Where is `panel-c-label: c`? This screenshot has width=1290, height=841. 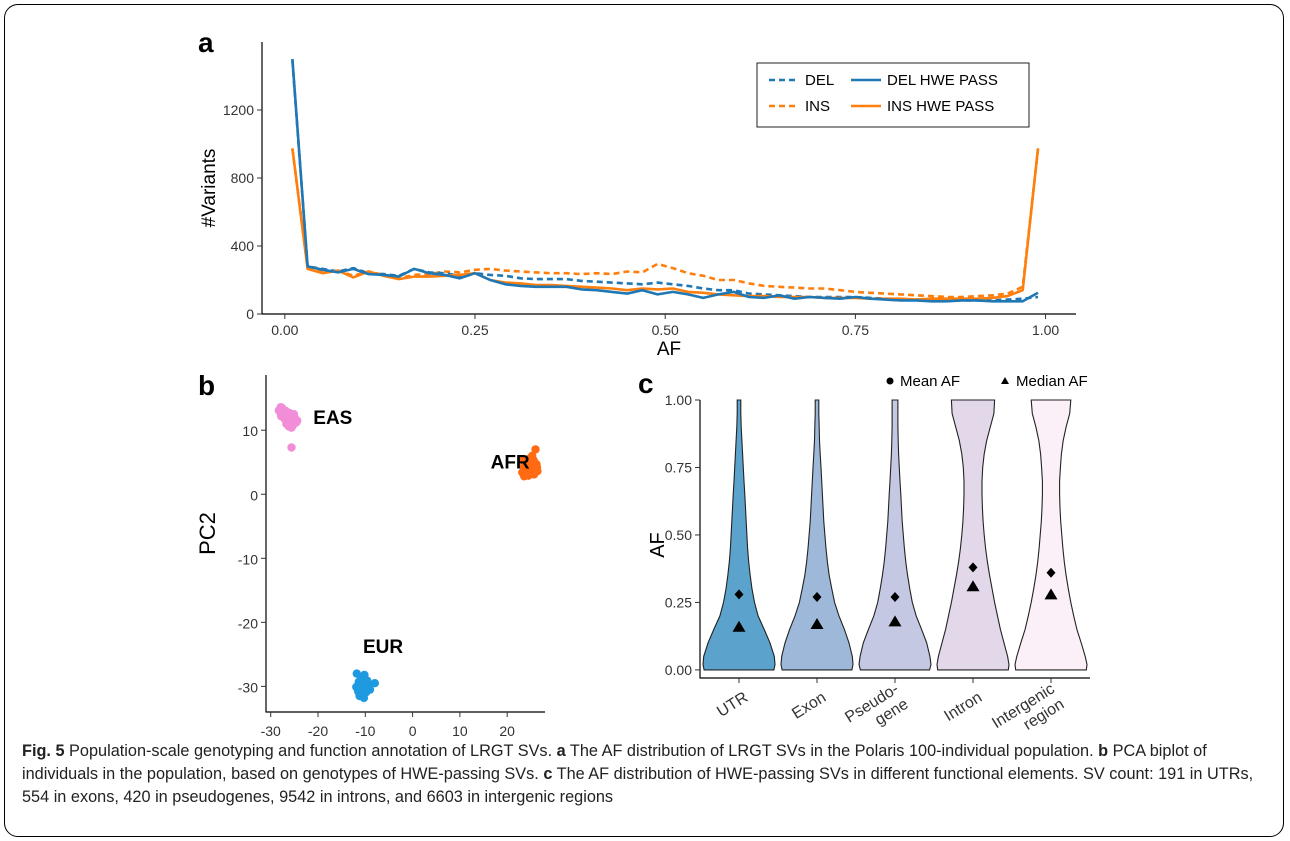
panel-c-label: c is located at coordinates (646, 383).